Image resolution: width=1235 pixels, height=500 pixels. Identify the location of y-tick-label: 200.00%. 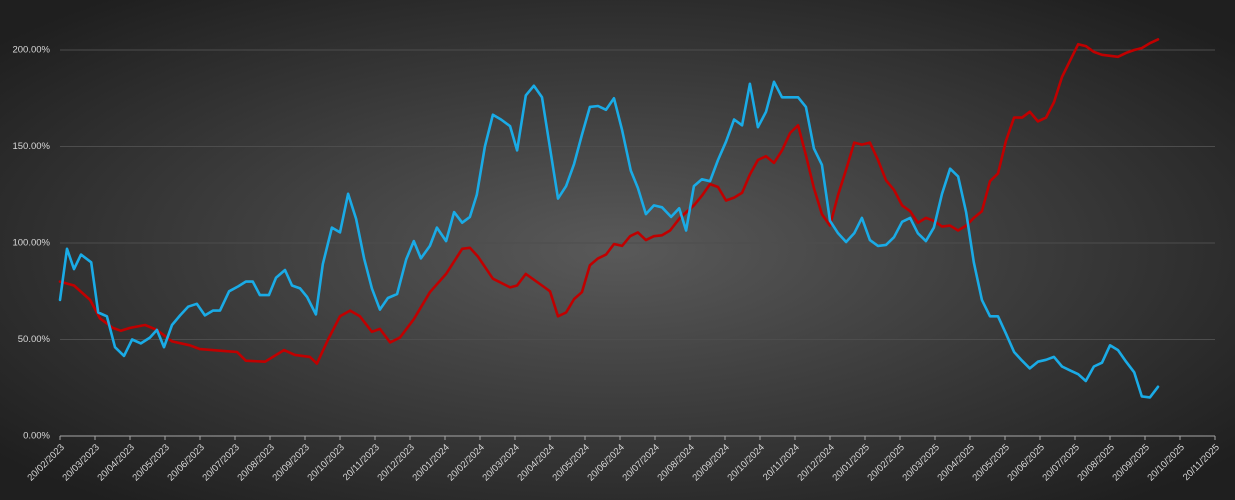
(31, 50).